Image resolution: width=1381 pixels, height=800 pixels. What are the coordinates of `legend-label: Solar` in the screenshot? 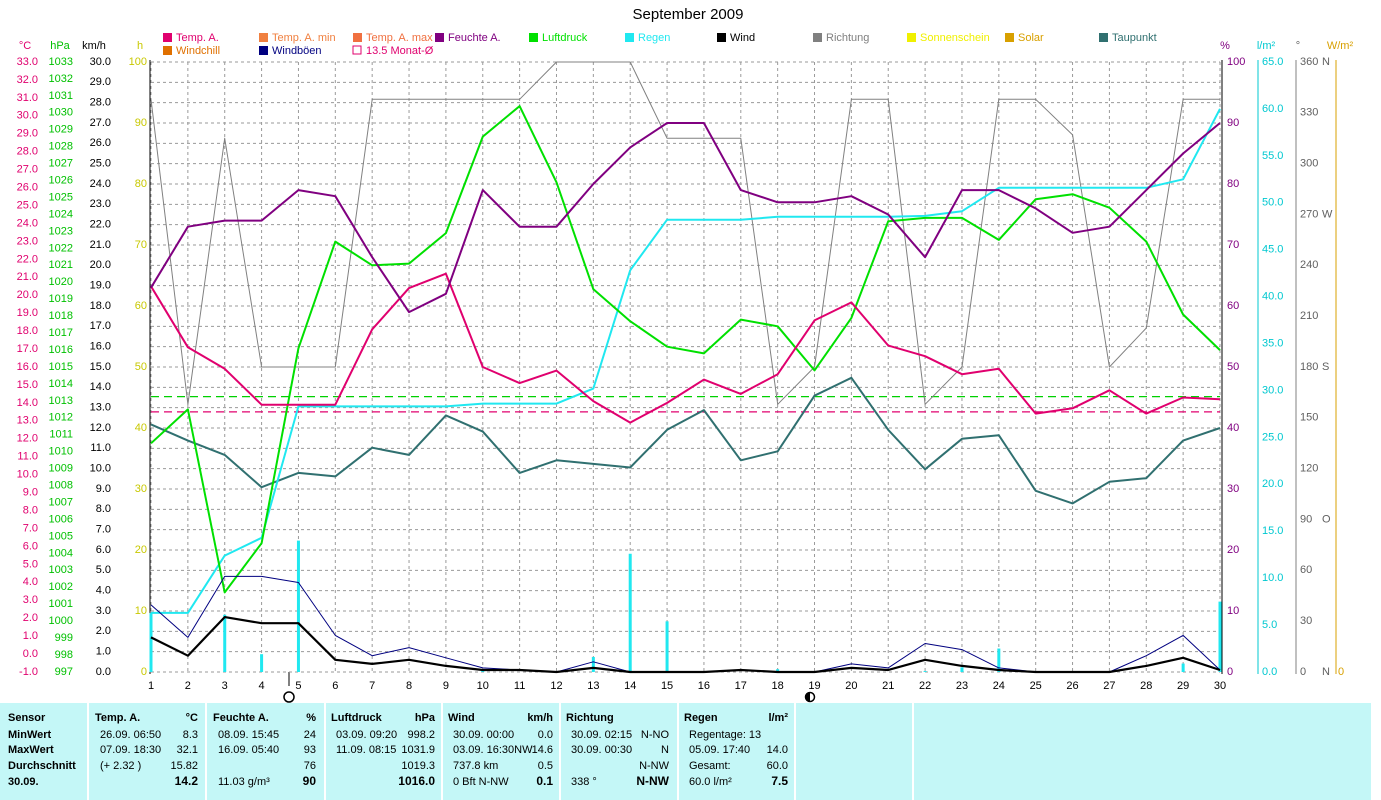 It's located at (1031, 38).